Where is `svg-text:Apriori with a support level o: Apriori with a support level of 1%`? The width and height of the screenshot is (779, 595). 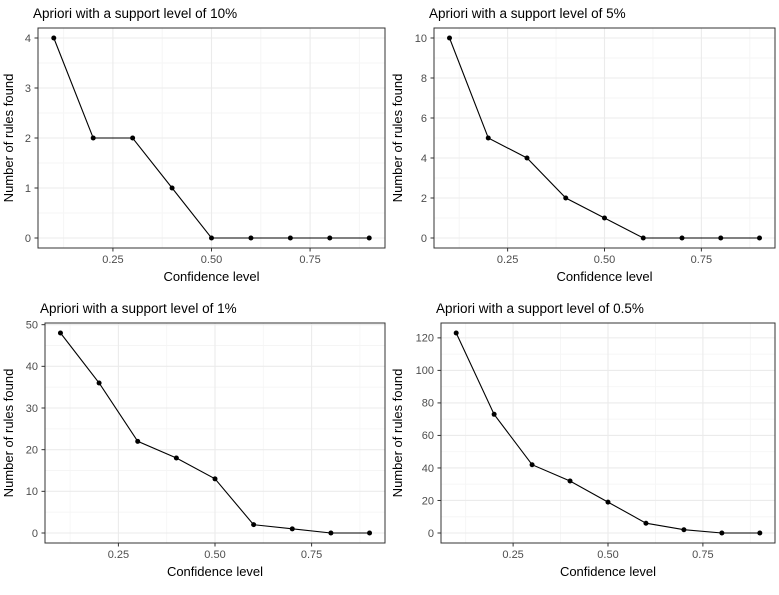 svg-text:Apriori with a support level o: Apriori with a support level of 1% is located at coordinates (138, 308).